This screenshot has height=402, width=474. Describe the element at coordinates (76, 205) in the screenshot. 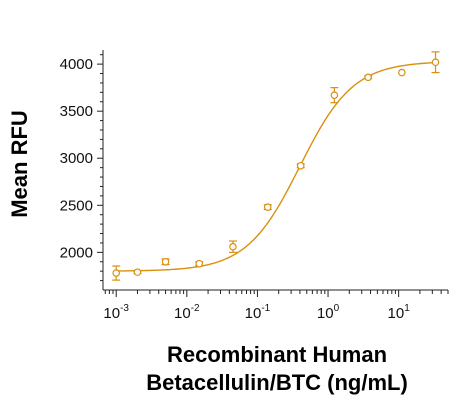

I see `y-tick-label: 2500` at that location.